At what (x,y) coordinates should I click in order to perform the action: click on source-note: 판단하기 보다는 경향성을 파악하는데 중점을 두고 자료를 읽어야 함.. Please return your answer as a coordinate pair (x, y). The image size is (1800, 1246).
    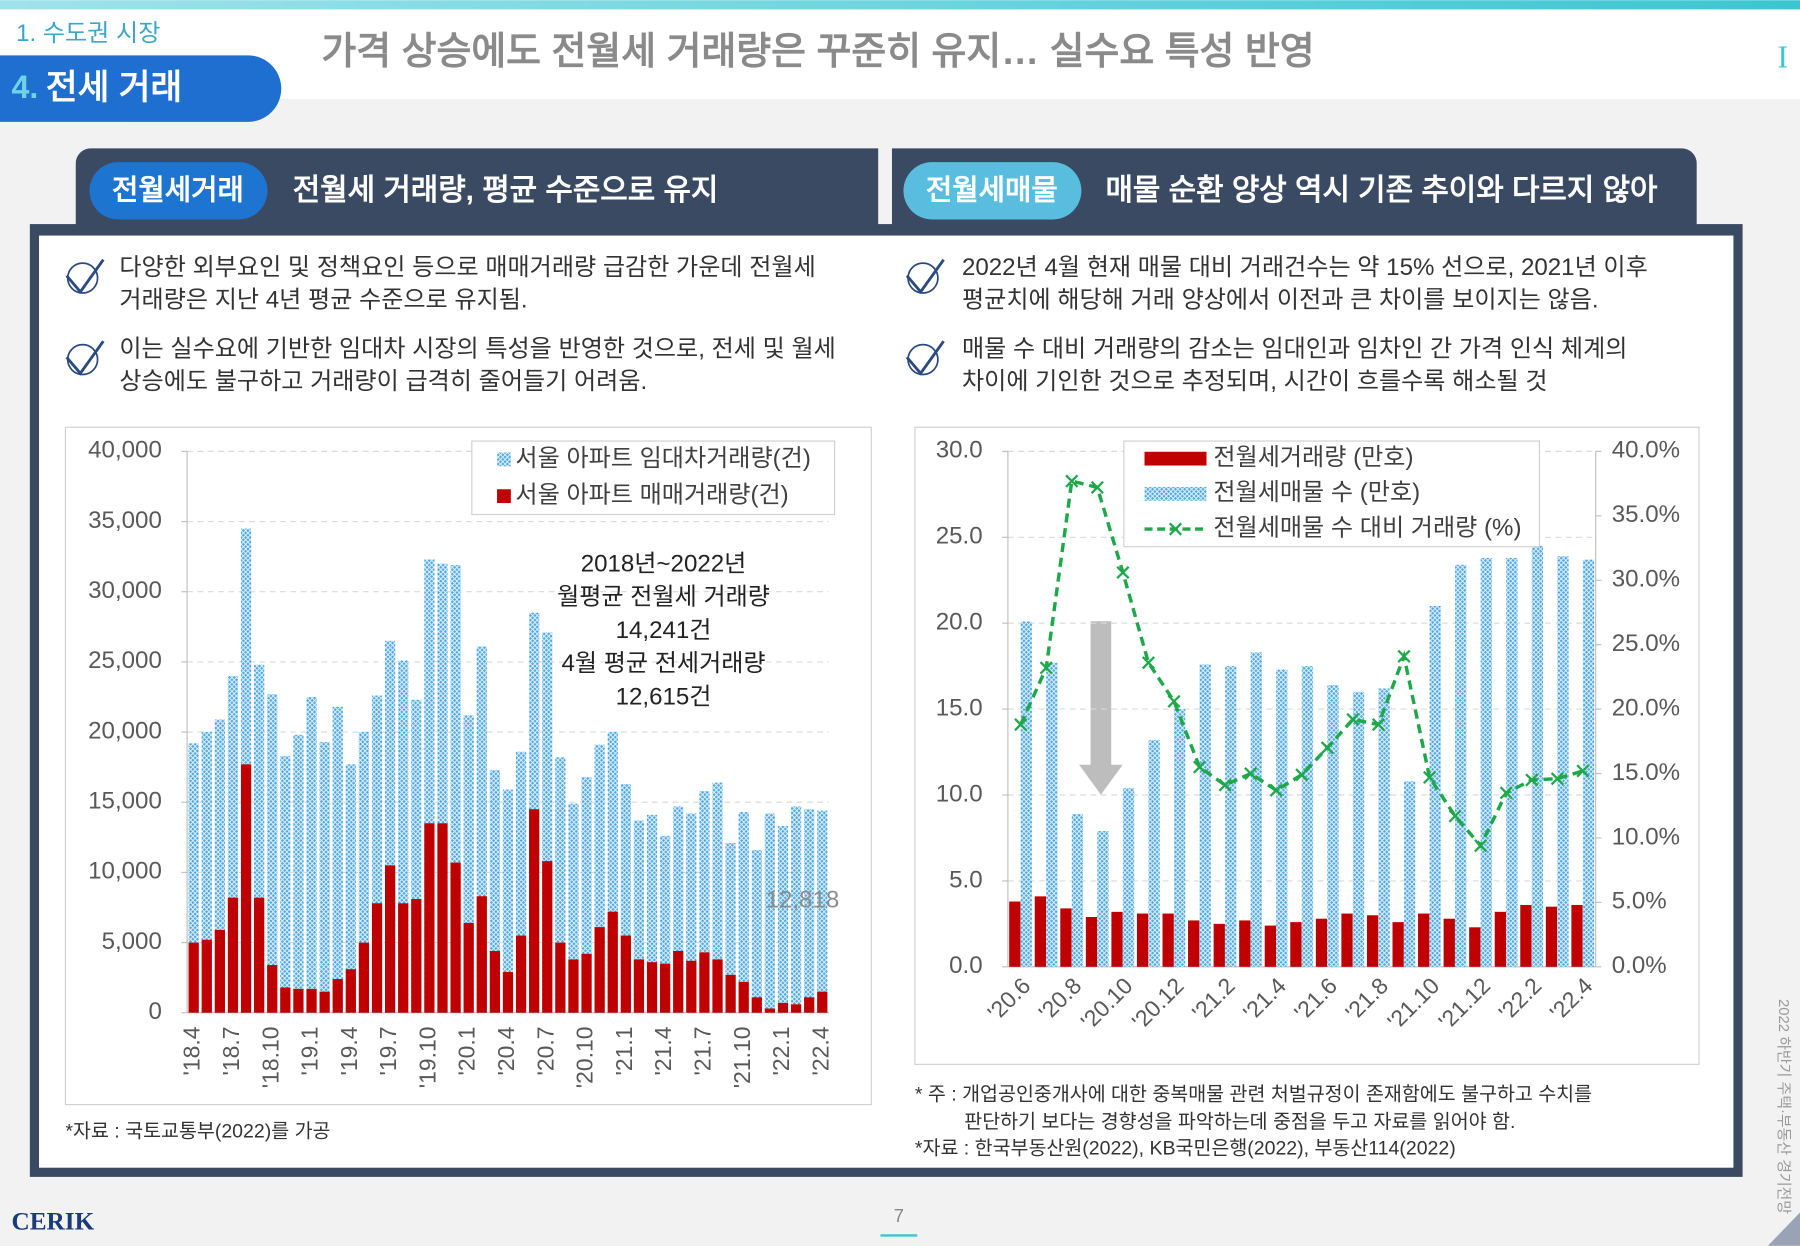
    Looking at the image, I should click on (1239, 1122).